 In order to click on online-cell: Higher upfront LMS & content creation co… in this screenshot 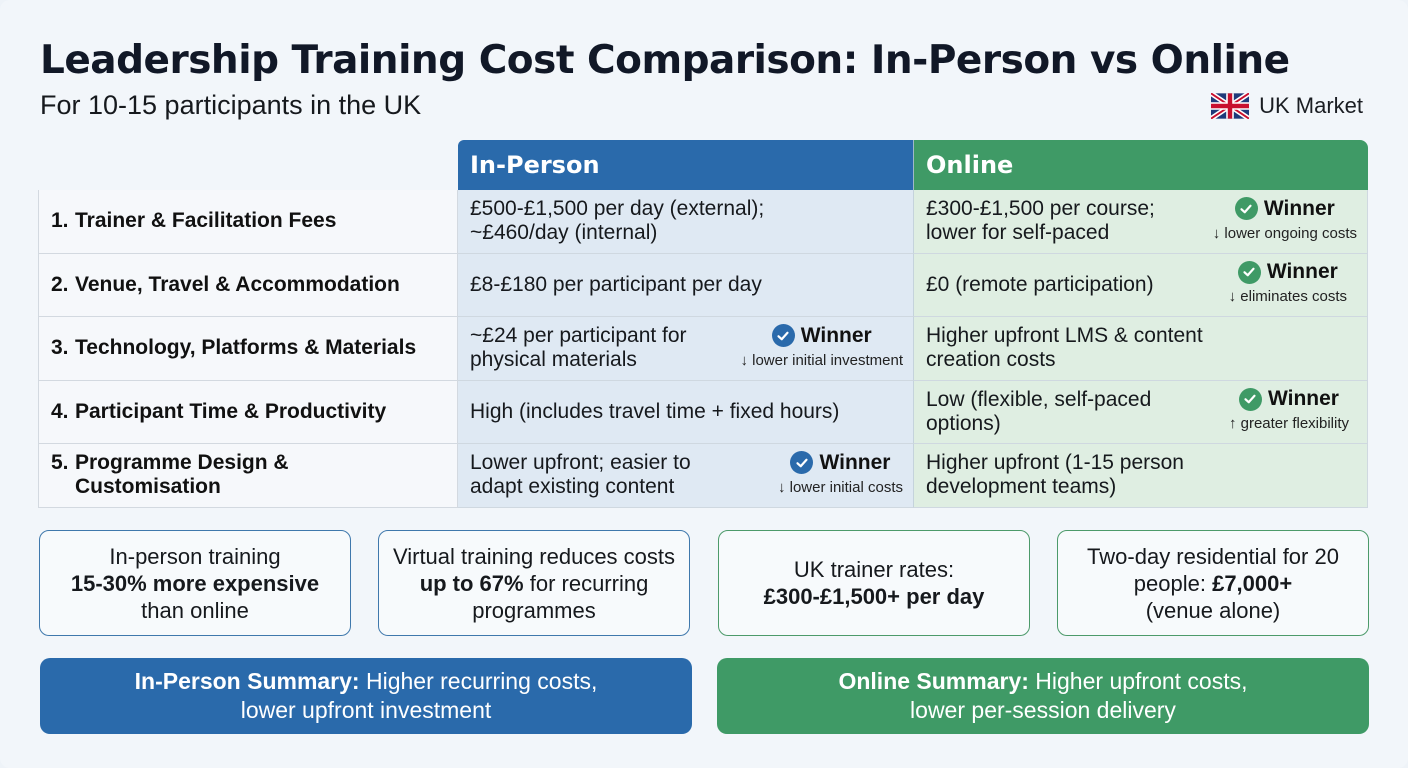, I will do `click(1140, 349)`.